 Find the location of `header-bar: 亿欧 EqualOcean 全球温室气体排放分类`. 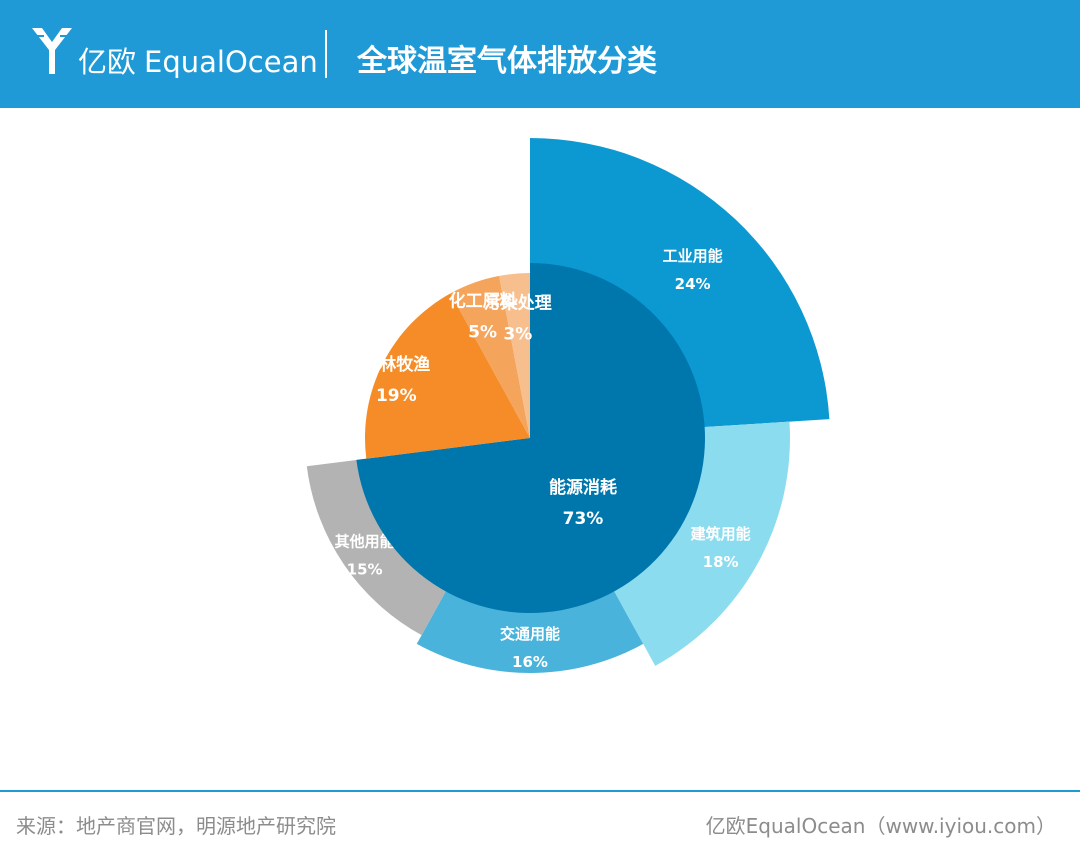

header-bar: 亿欧 EqualOcean 全球温室气体排放分类 is located at coordinates (540, 54).